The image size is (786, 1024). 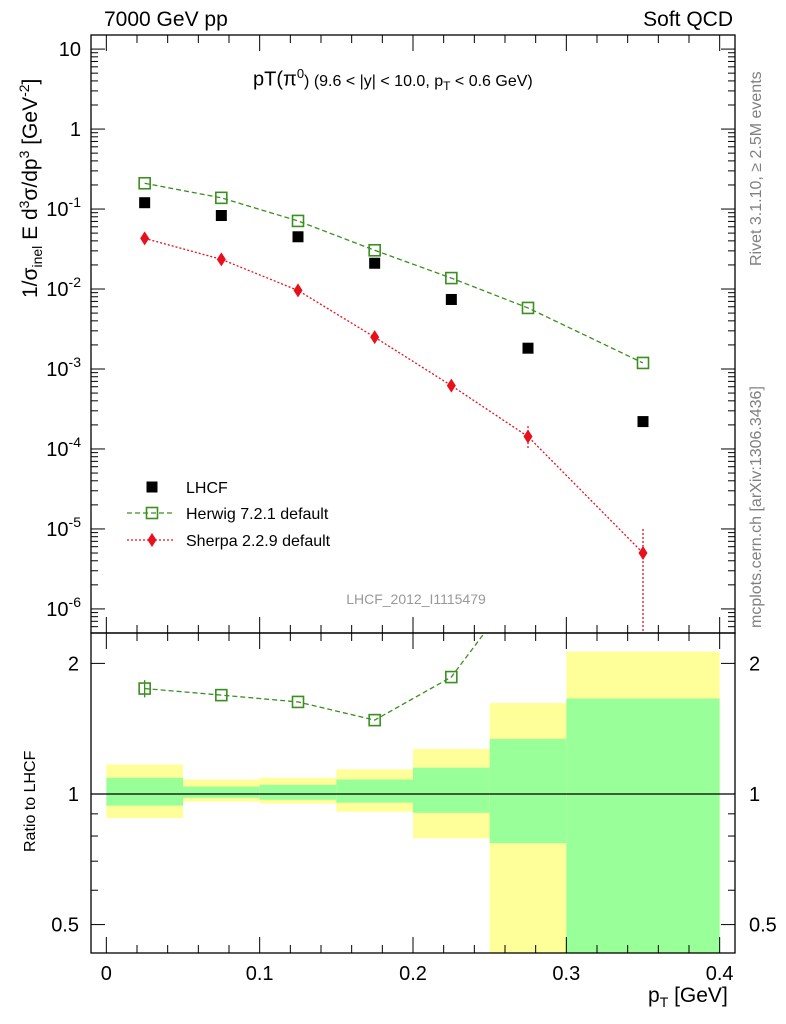 I want to click on ratio-y-axis-title: Ratio to LHCF, so click(x=30, y=801).